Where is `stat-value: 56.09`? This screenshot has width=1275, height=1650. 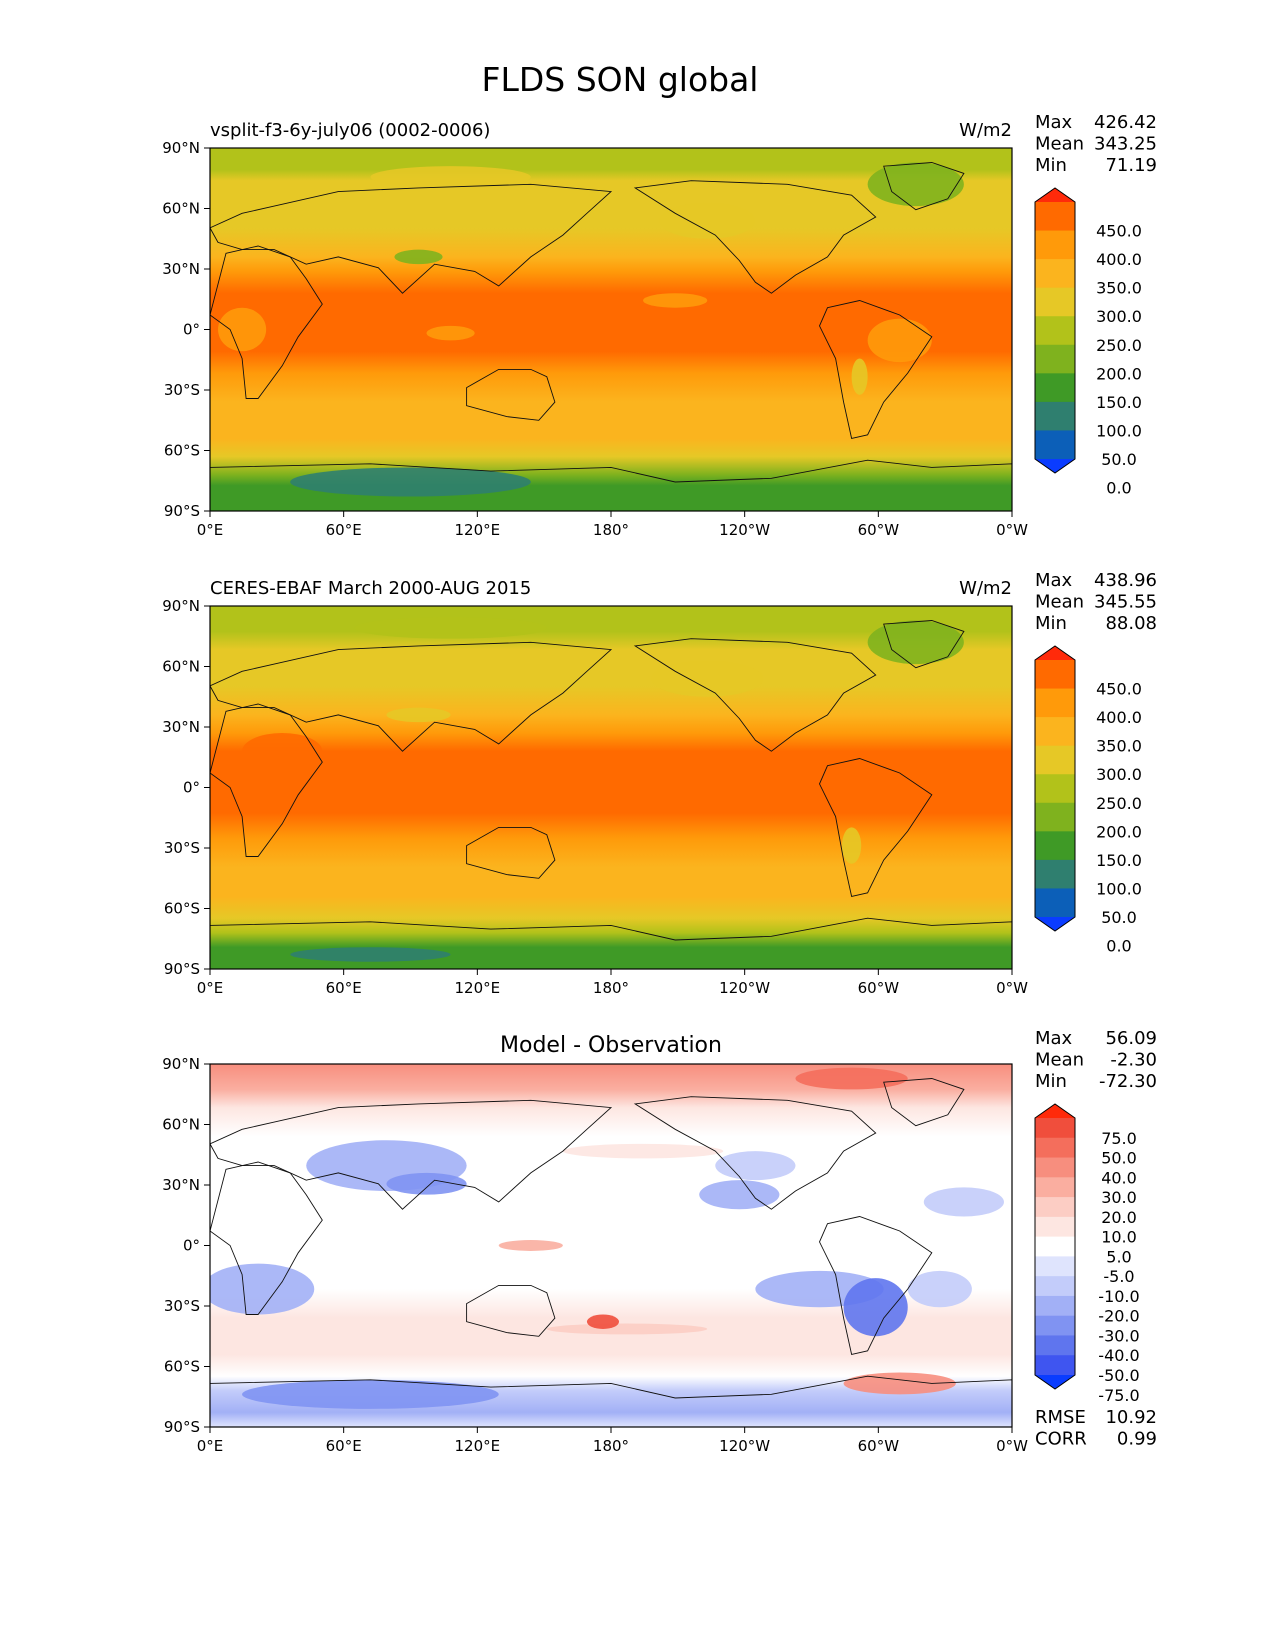 stat-value: 56.09 is located at coordinates (1131, 1038).